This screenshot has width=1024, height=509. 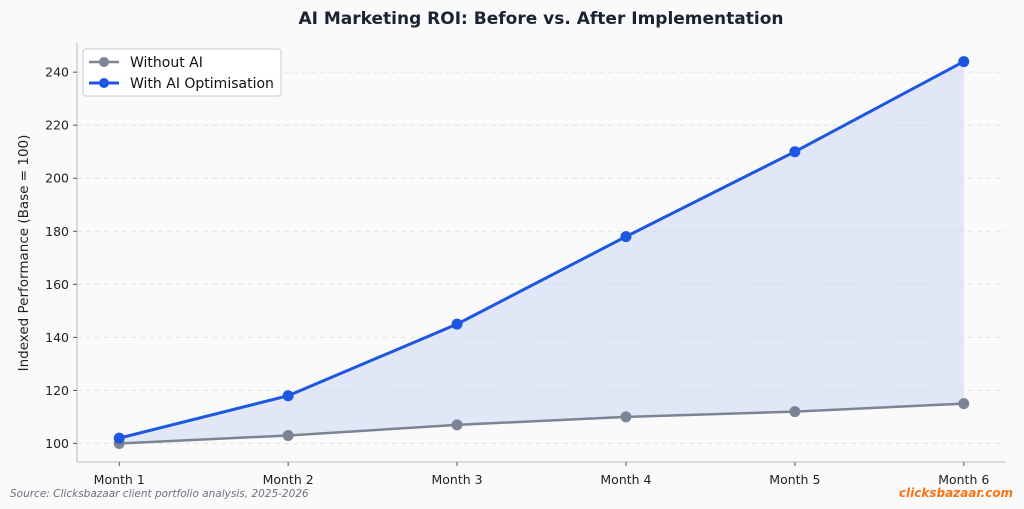 What do you see at coordinates (57, 231) in the screenshot?
I see `y-tick-label: 180` at bounding box center [57, 231].